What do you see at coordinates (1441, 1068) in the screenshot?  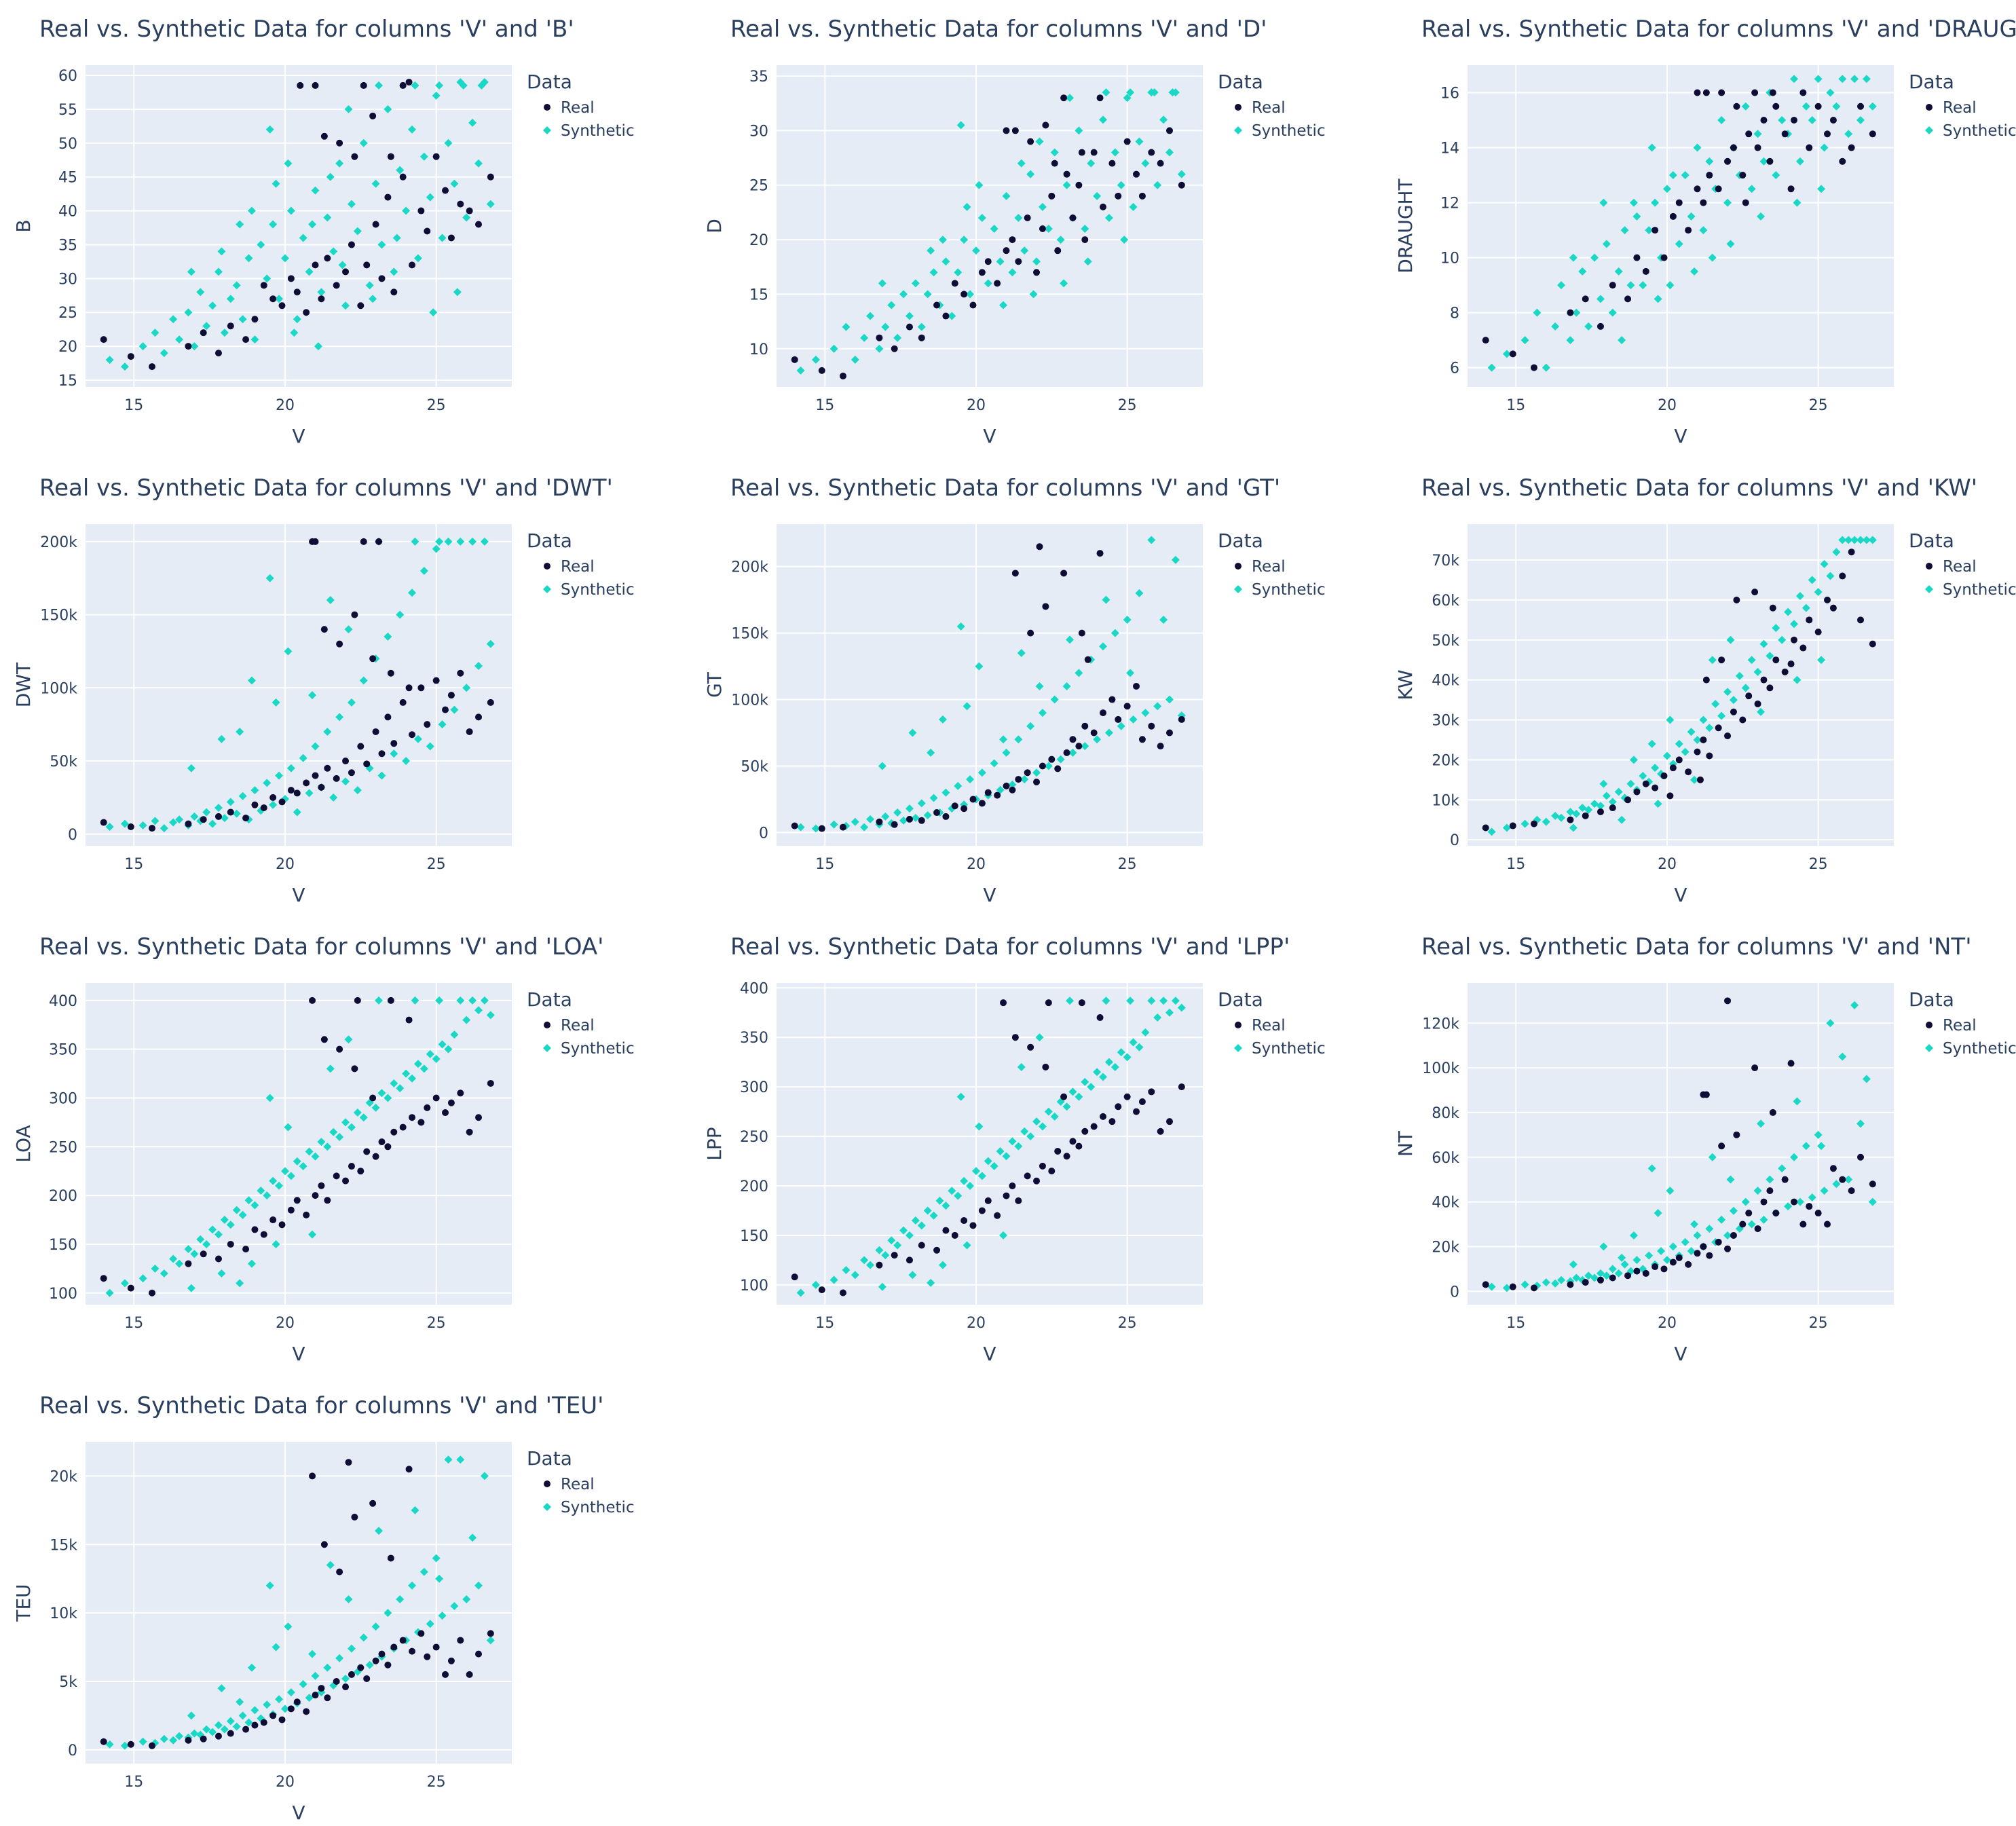 I see `y-tick-label: 100k` at bounding box center [1441, 1068].